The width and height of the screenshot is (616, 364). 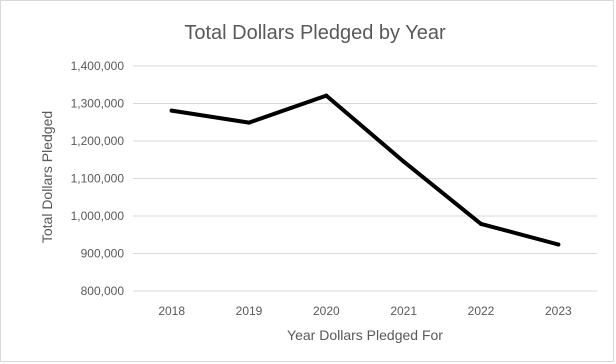 What do you see at coordinates (98, 216) in the screenshot?
I see `y-tick-label: 1,000,000` at bounding box center [98, 216].